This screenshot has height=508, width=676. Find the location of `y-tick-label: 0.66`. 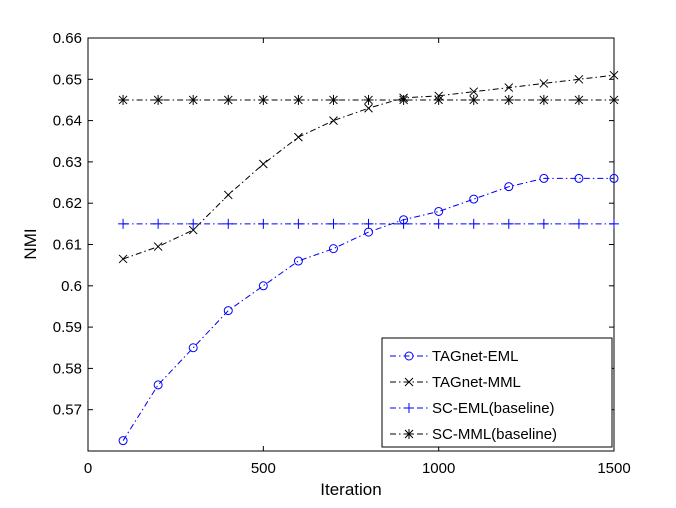

y-tick-label: 0.66 is located at coordinates (67, 38).